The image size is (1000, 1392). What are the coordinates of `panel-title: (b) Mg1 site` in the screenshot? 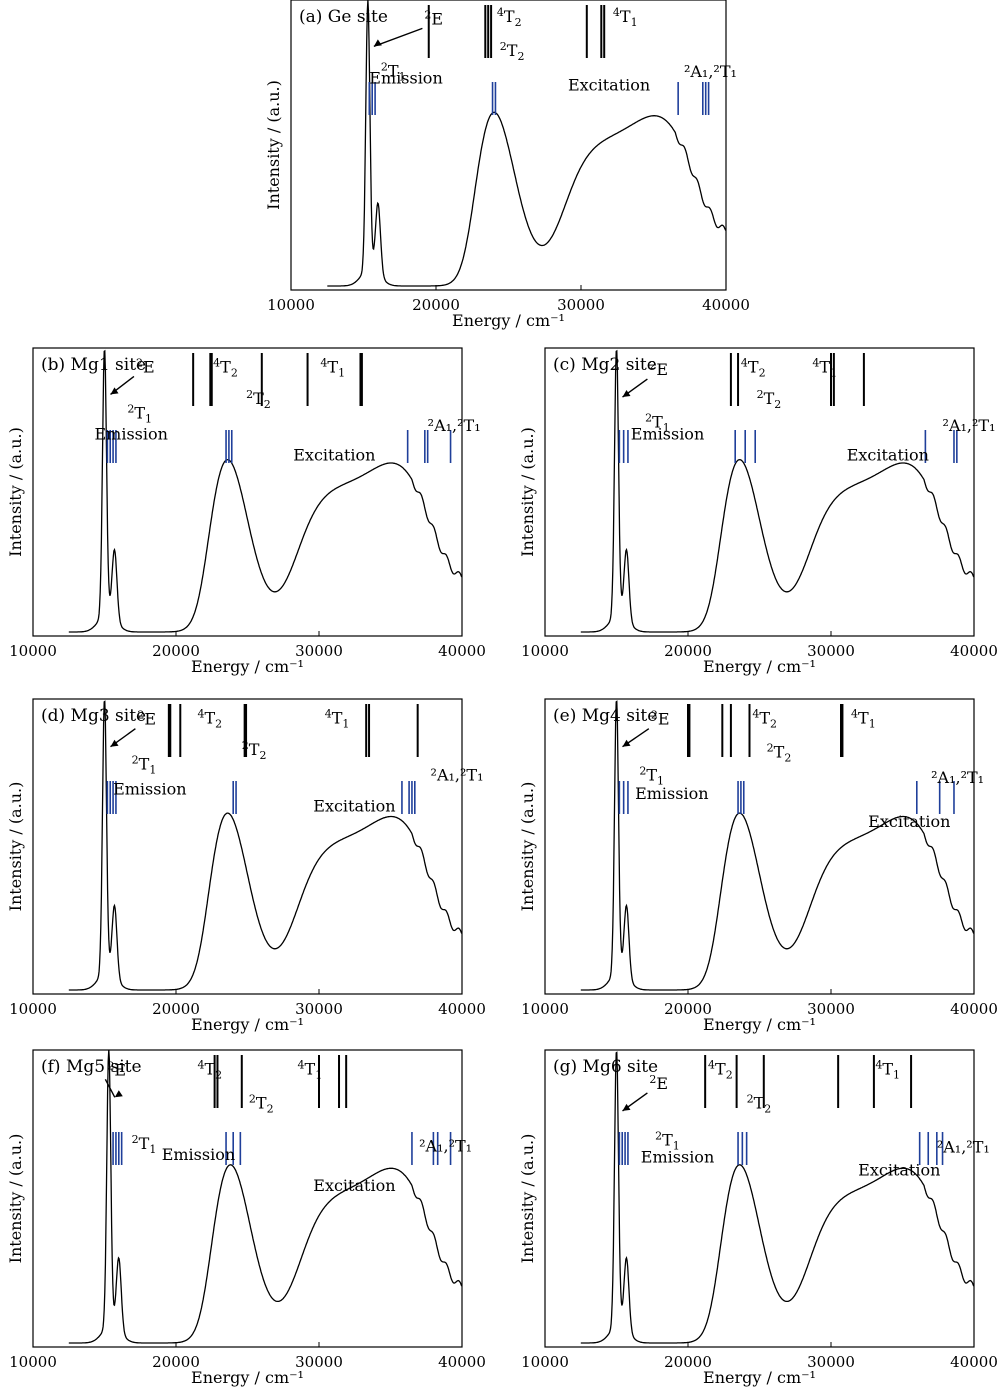 It's located at (93, 365).